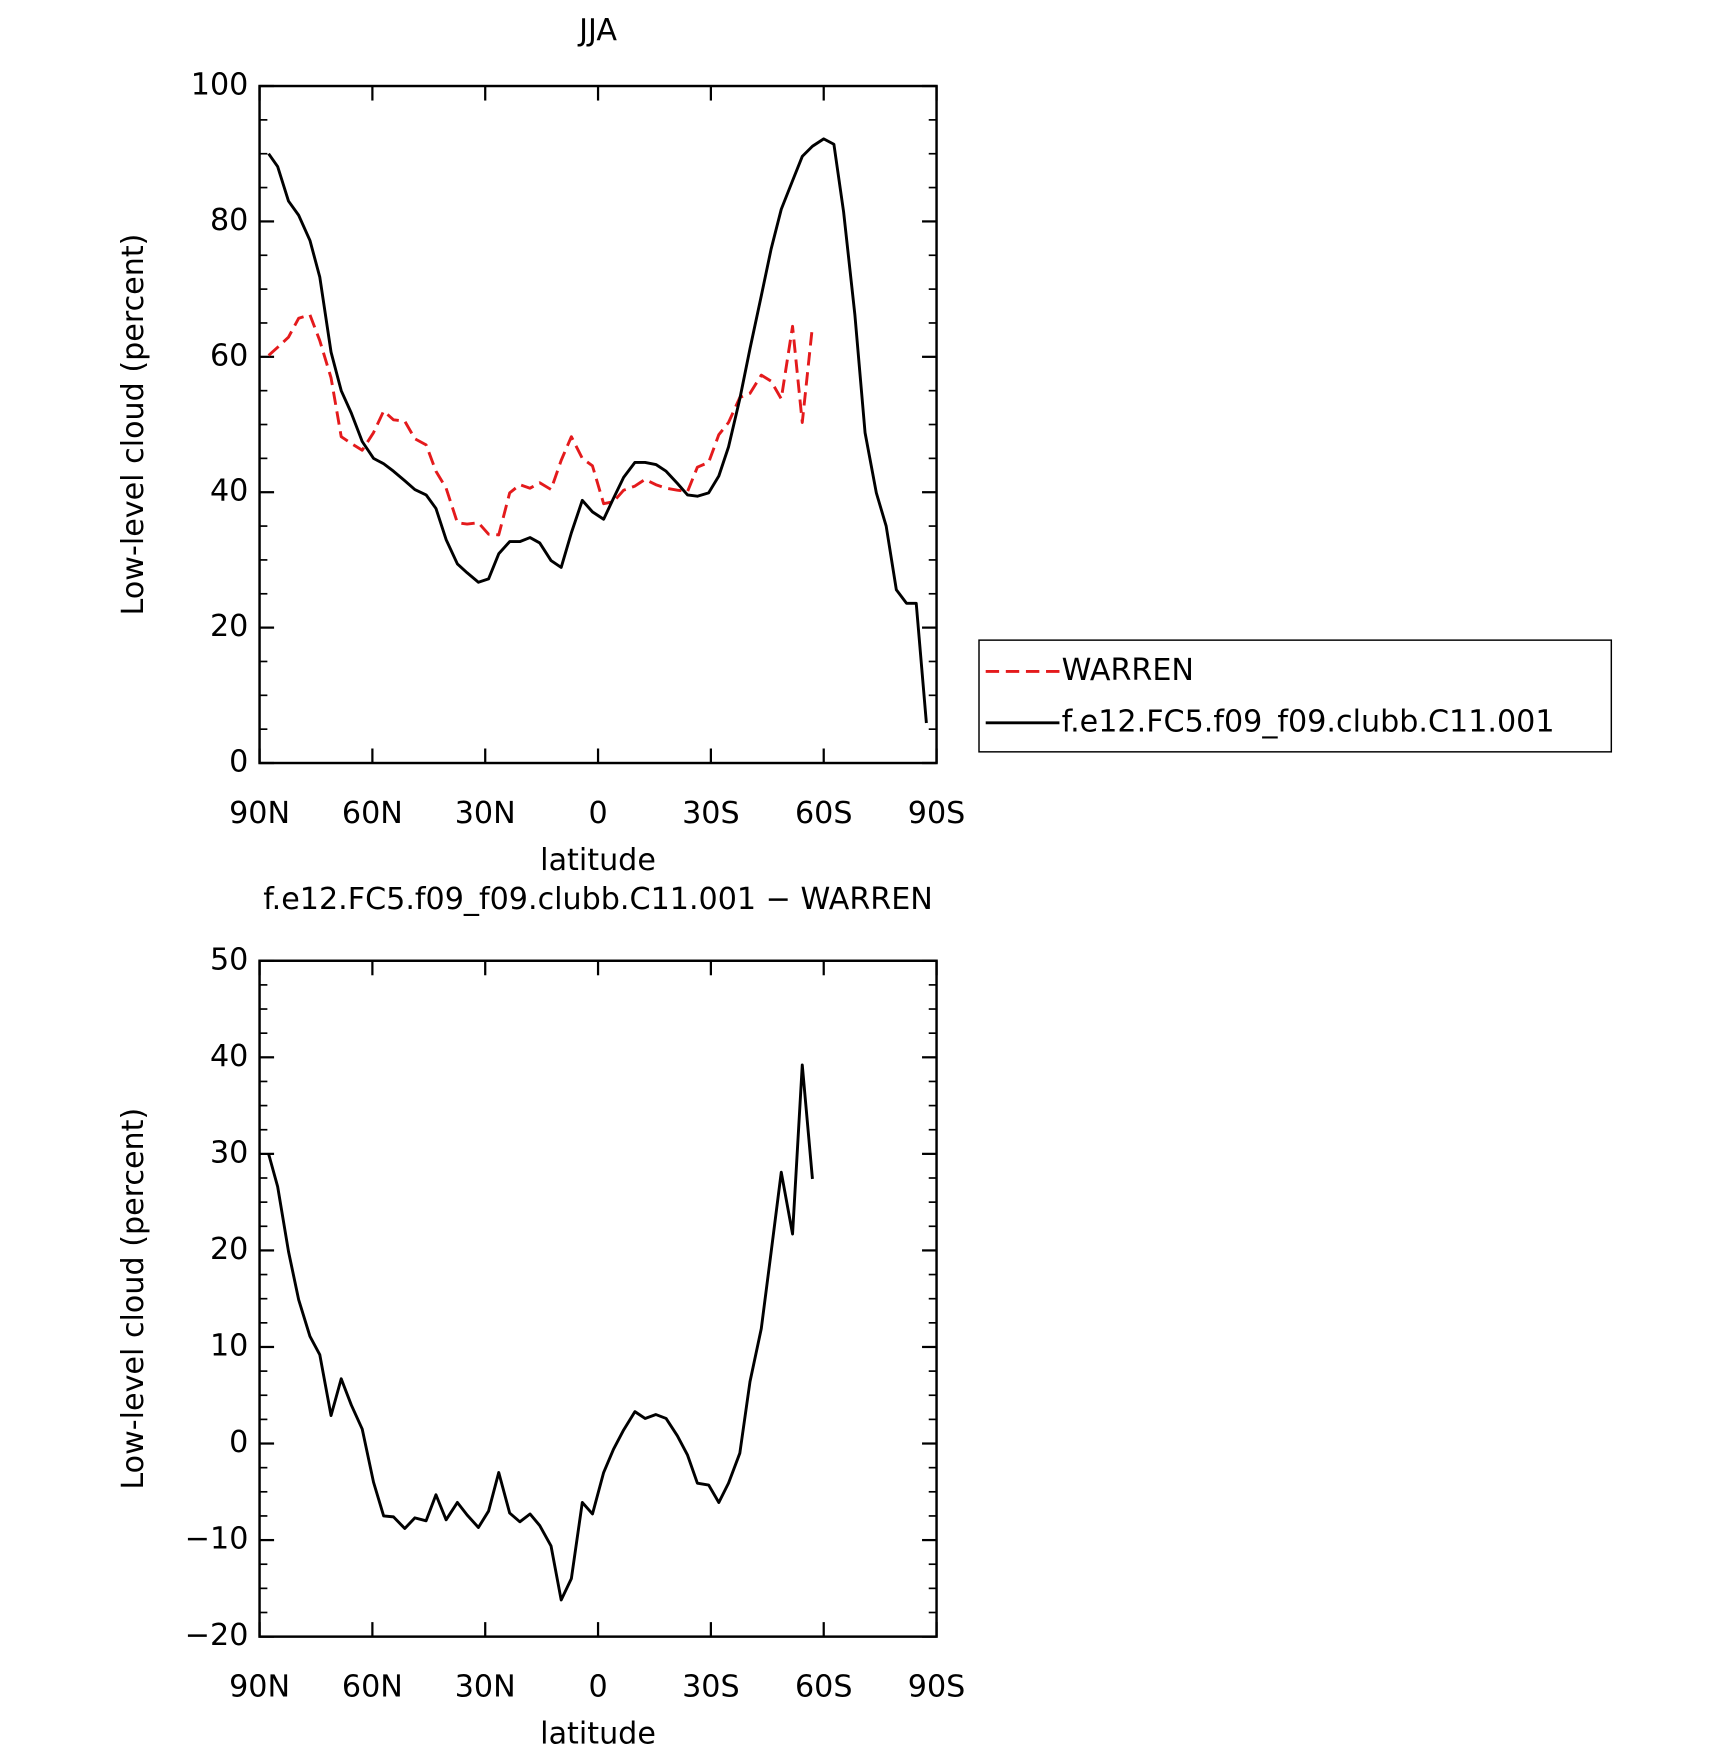 The image size is (1710, 1749). Describe the element at coordinates (229, 959) in the screenshot. I see `y-tick-label: 50` at that location.